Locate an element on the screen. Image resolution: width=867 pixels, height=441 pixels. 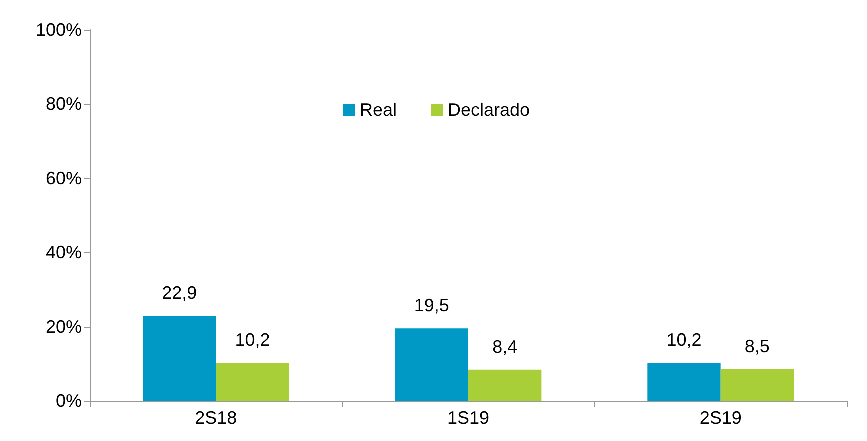
x-tick-label: 2S19 is located at coordinates (721, 418).